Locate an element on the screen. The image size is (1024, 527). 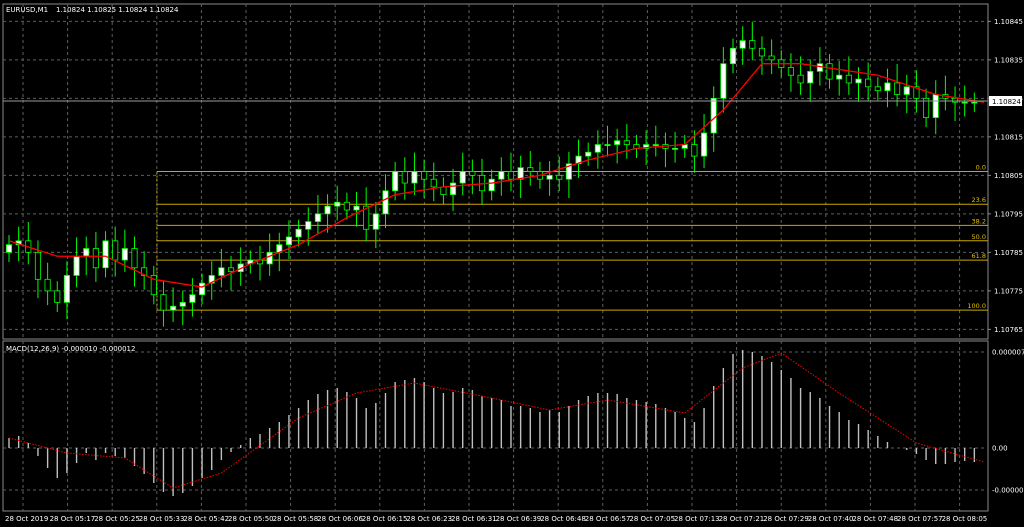
time-tick-label: 28 Oct 2019 is located at coordinates (26, 519).